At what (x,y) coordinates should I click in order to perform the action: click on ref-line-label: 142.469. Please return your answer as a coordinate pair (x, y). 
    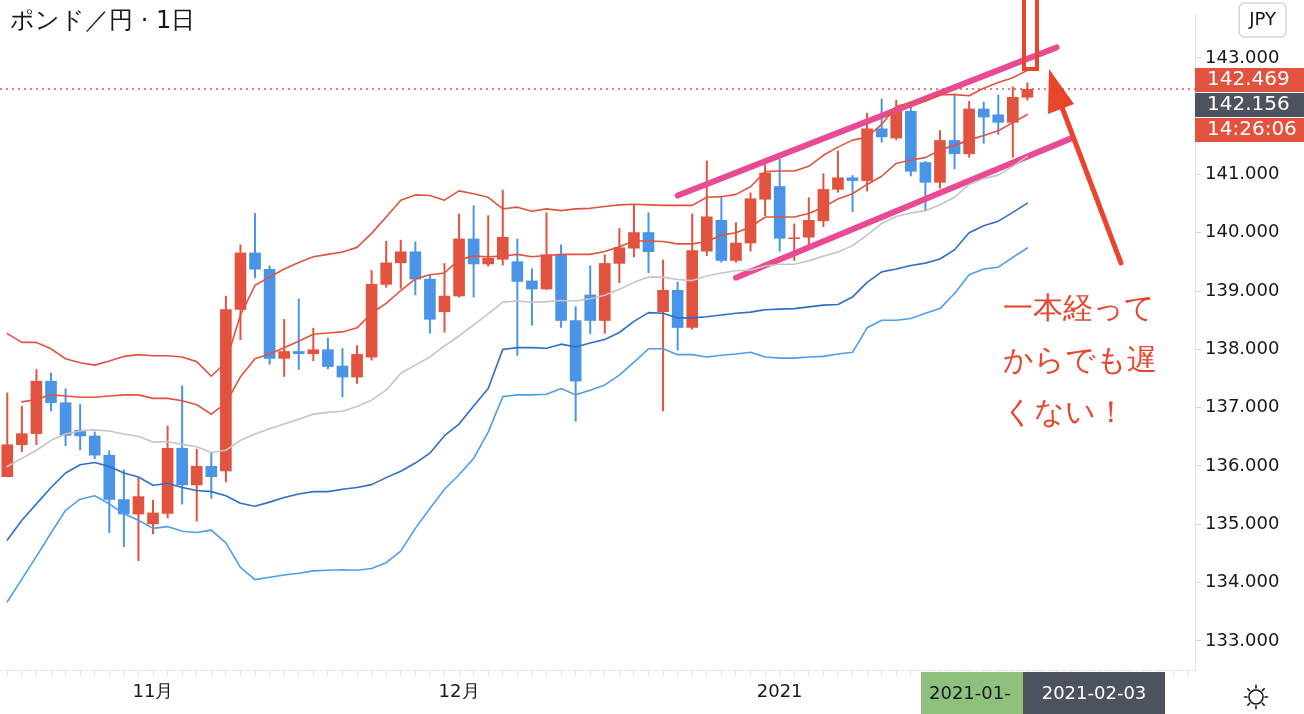
    Looking at the image, I should click on (1248, 78).